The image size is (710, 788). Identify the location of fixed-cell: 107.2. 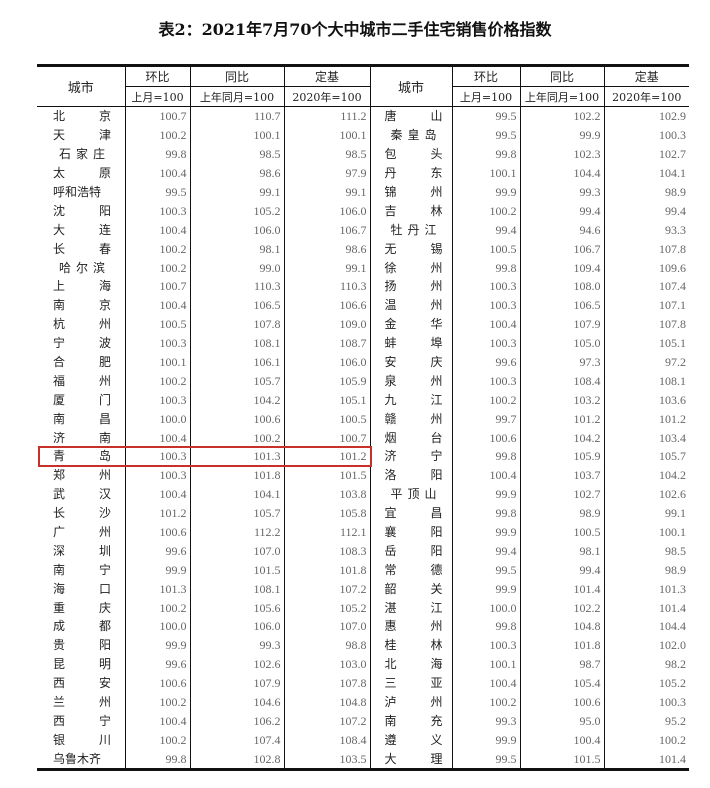
(326, 721).